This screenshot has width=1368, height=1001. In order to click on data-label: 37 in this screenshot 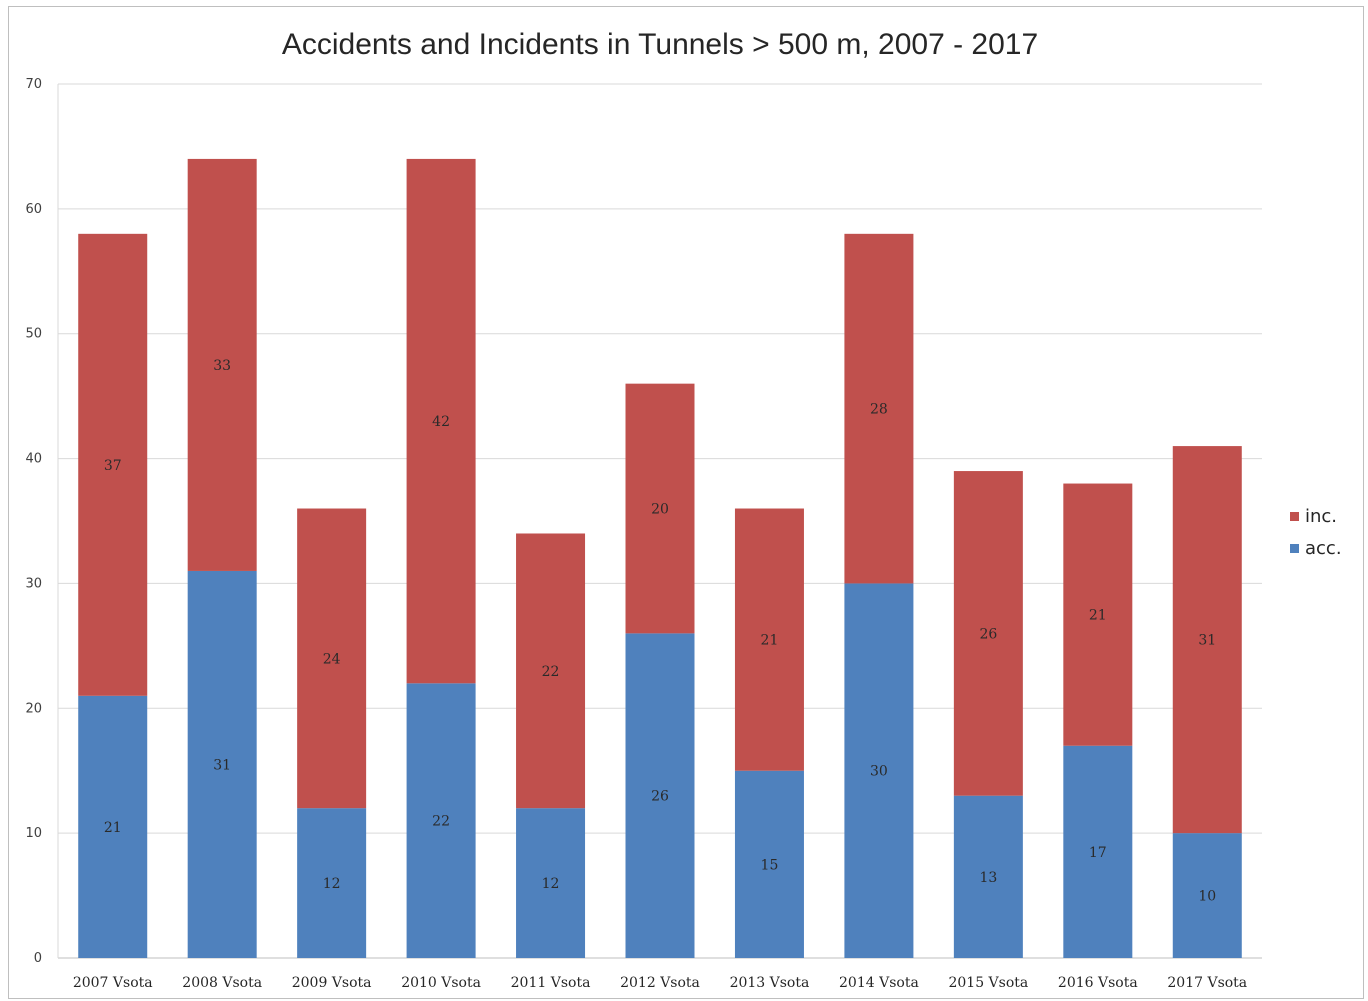, I will do `click(113, 466)`.